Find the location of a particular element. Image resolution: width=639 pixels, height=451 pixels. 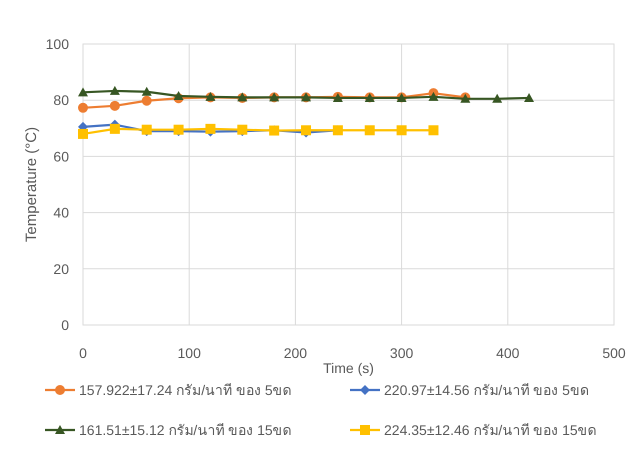

x-tick-label: 100 is located at coordinates (190, 353).